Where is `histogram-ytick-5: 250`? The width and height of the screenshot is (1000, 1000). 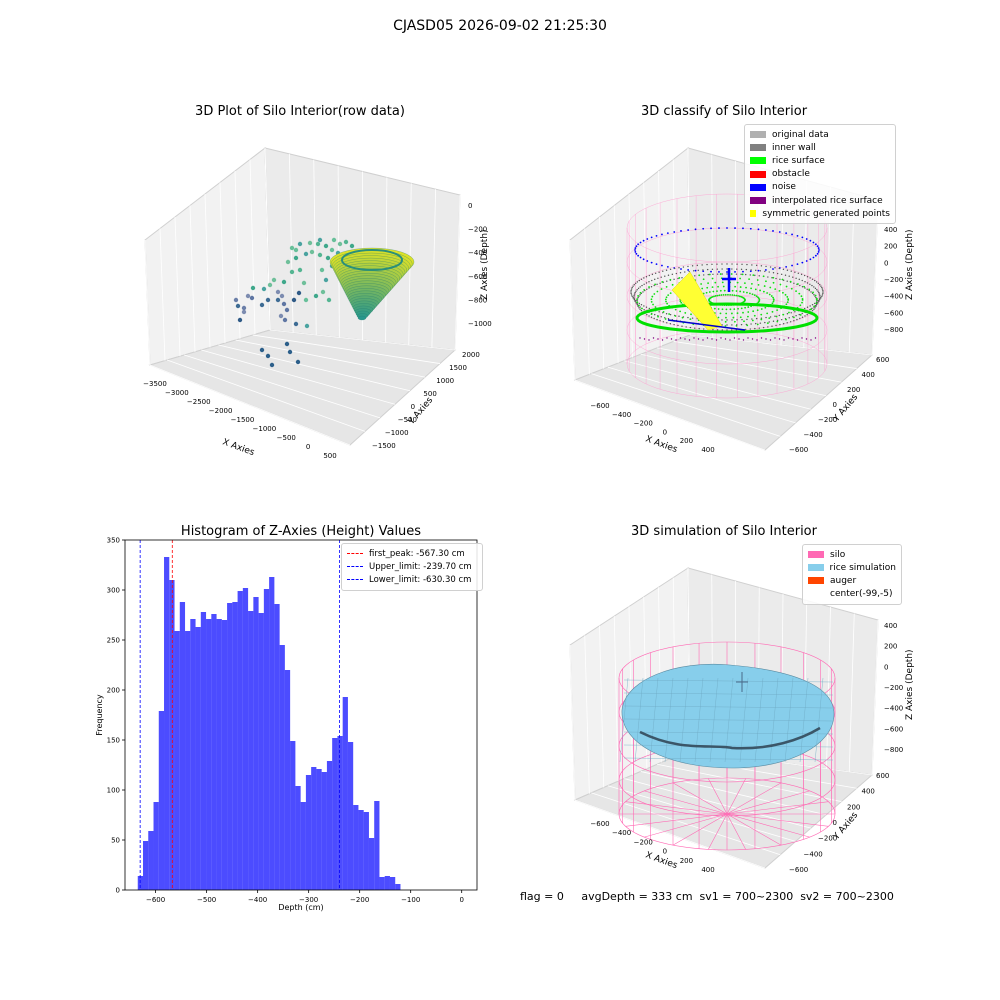 histogram-ytick-5: 250 is located at coordinates (113, 641).